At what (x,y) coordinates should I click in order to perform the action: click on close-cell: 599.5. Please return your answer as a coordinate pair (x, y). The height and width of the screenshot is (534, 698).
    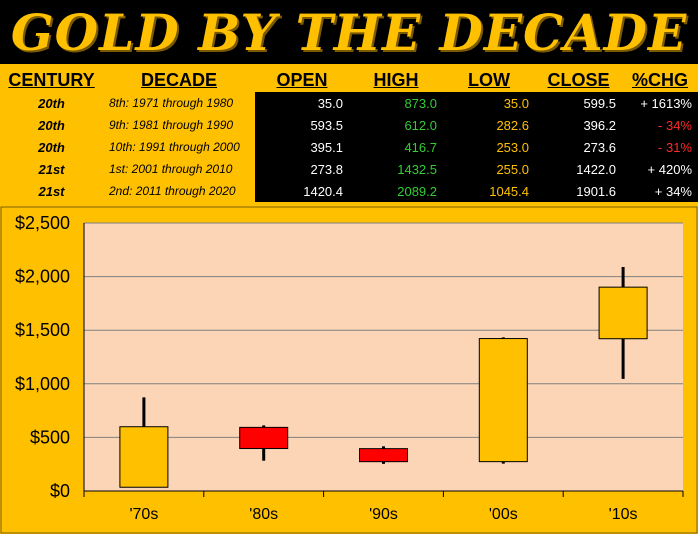
    Looking at the image, I should click on (578, 103).